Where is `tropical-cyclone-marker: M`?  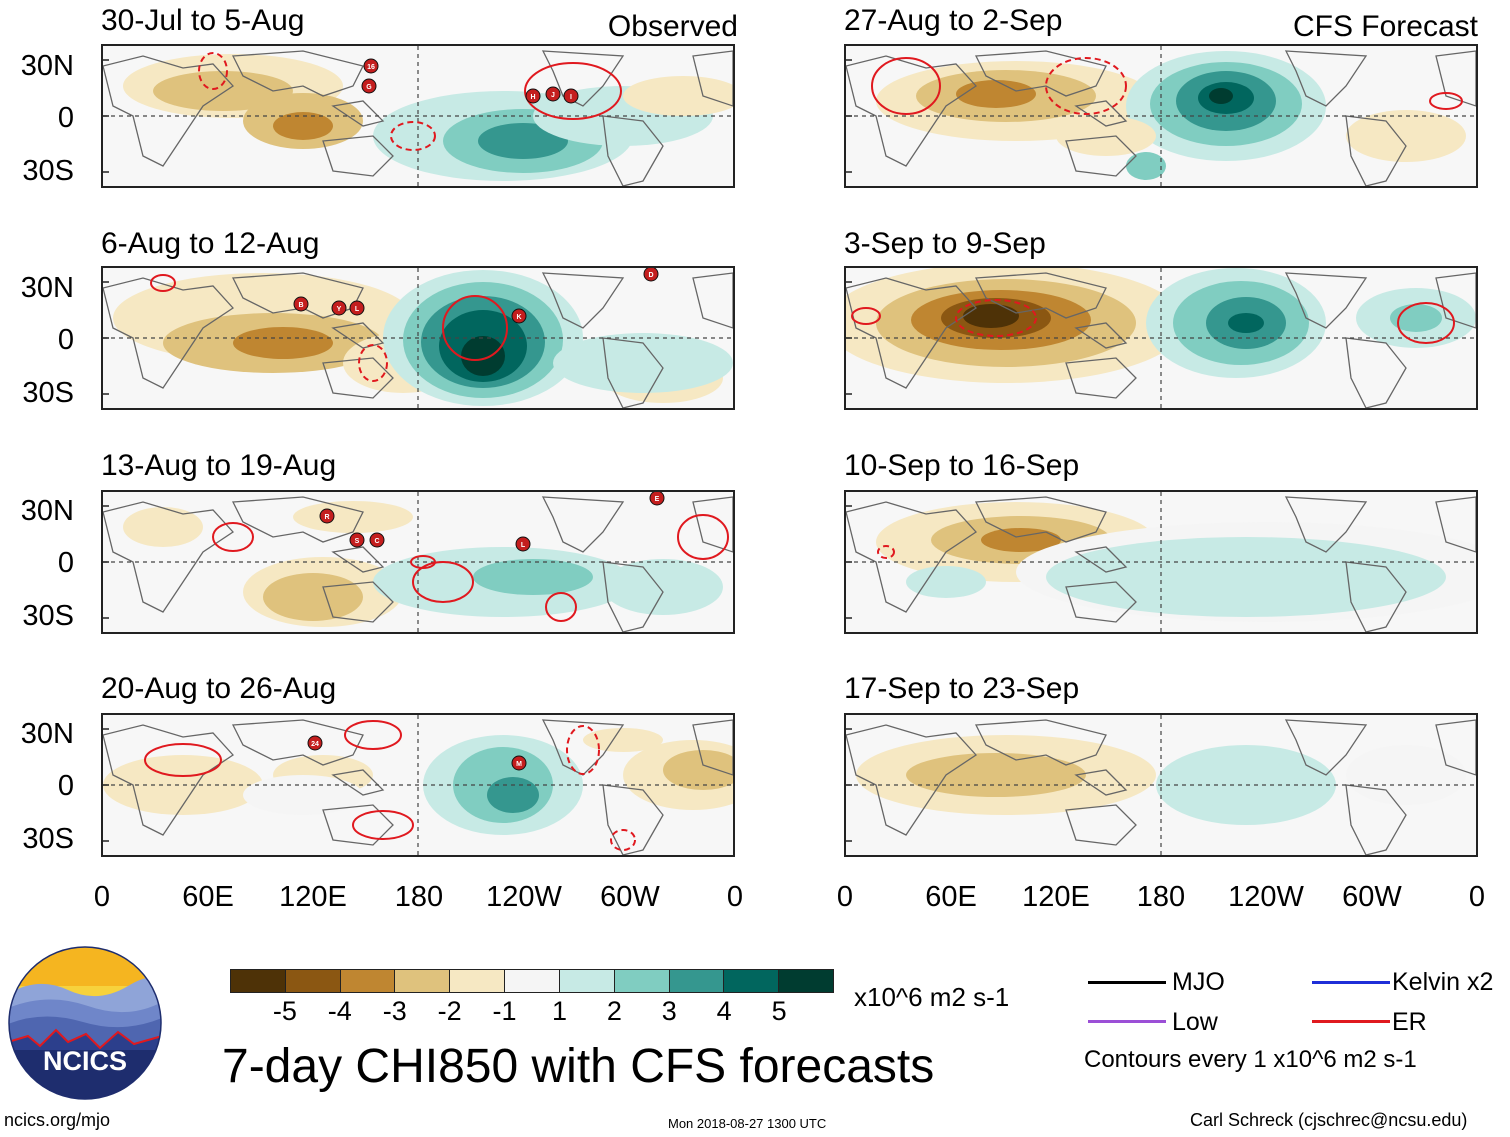
tropical-cyclone-marker: M is located at coordinates (519, 763).